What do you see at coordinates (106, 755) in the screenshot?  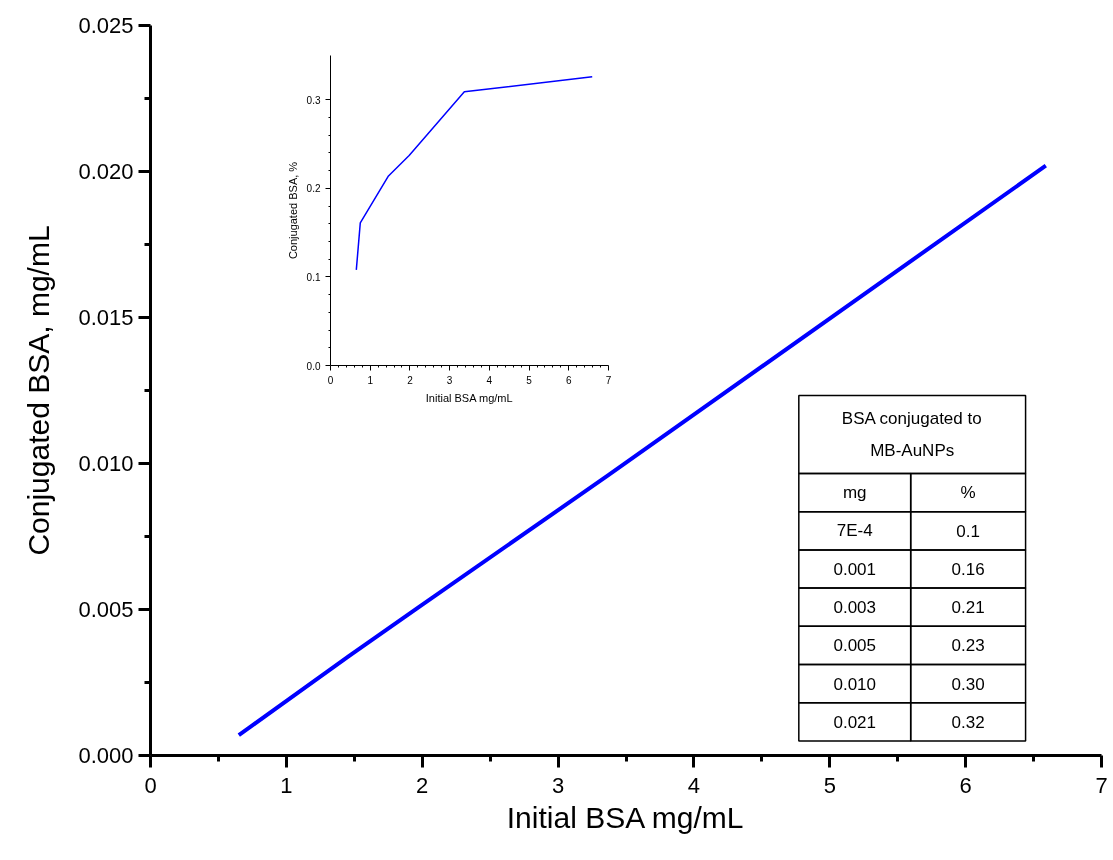 I see `y-tick-label: 0.000` at bounding box center [106, 755].